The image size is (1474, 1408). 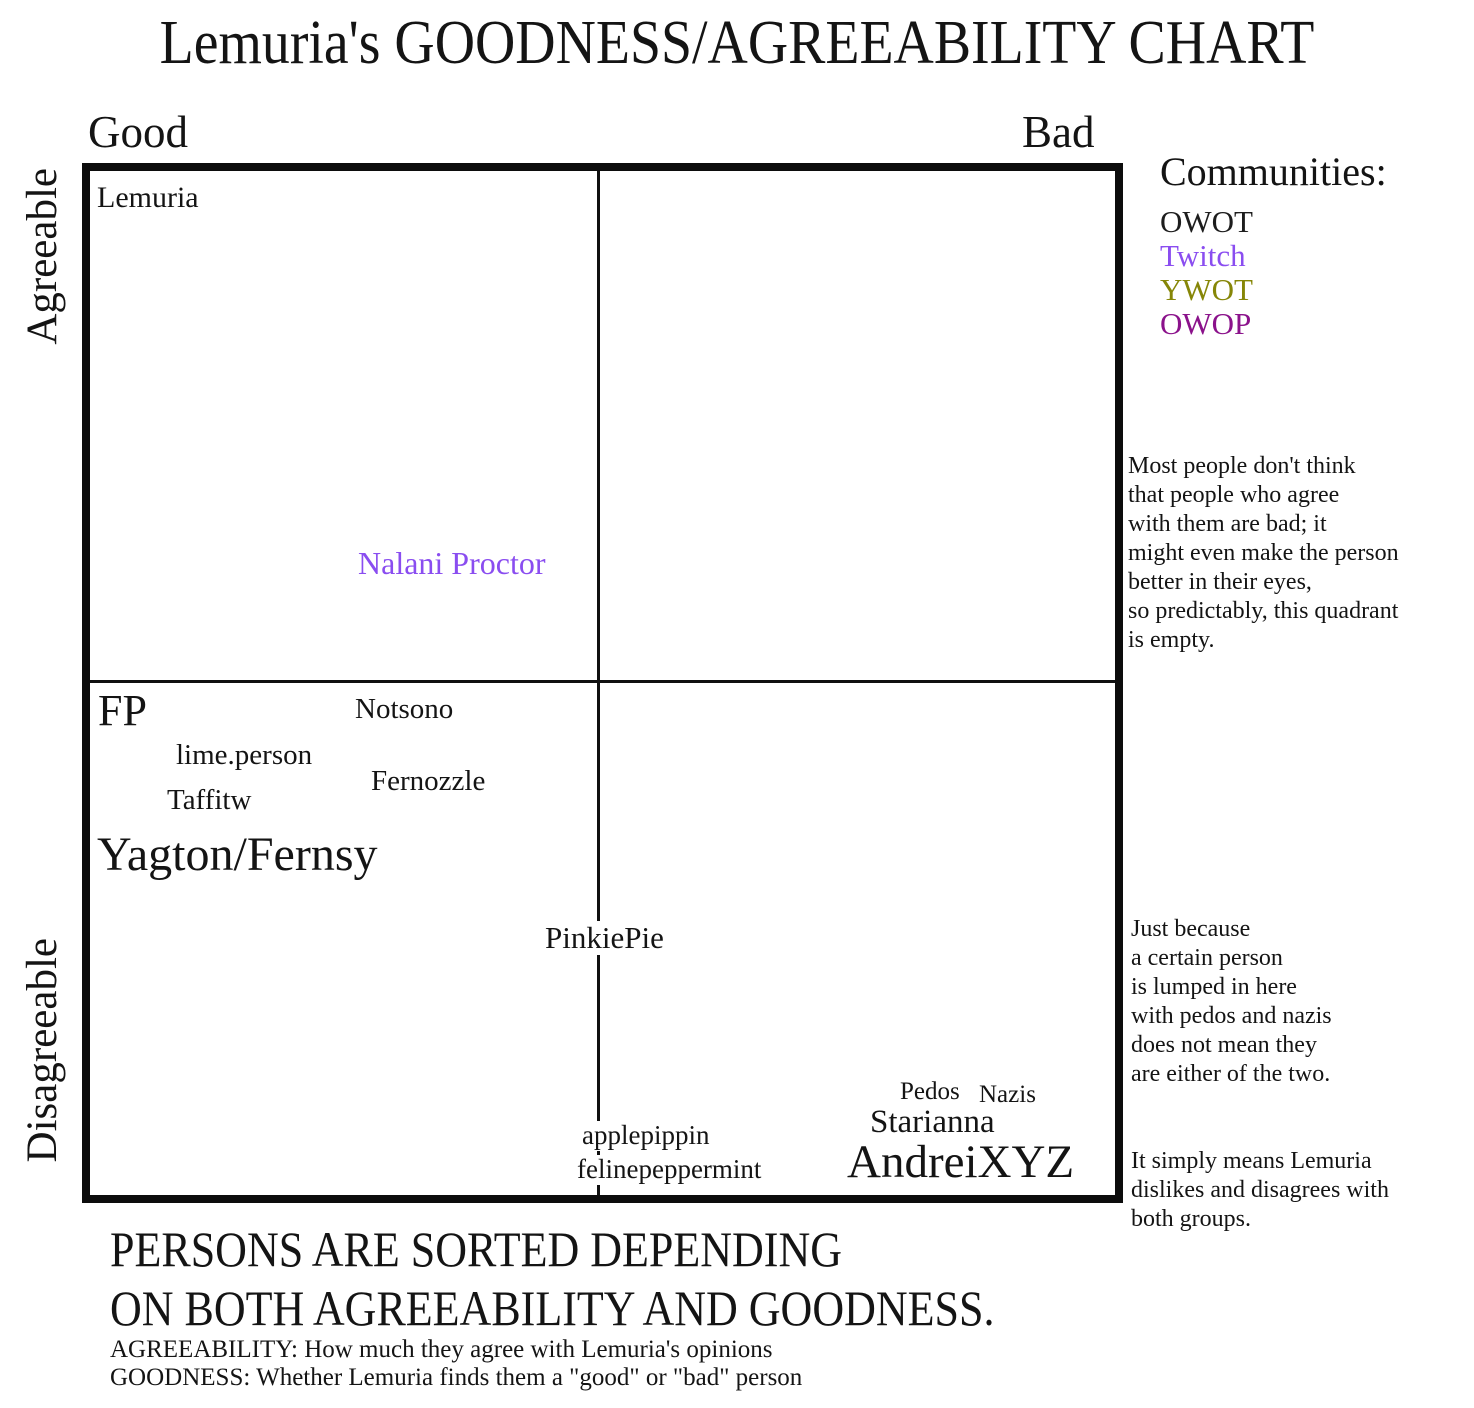 I want to click on x-axis-label-bad: Bad, so click(x=1058, y=132).